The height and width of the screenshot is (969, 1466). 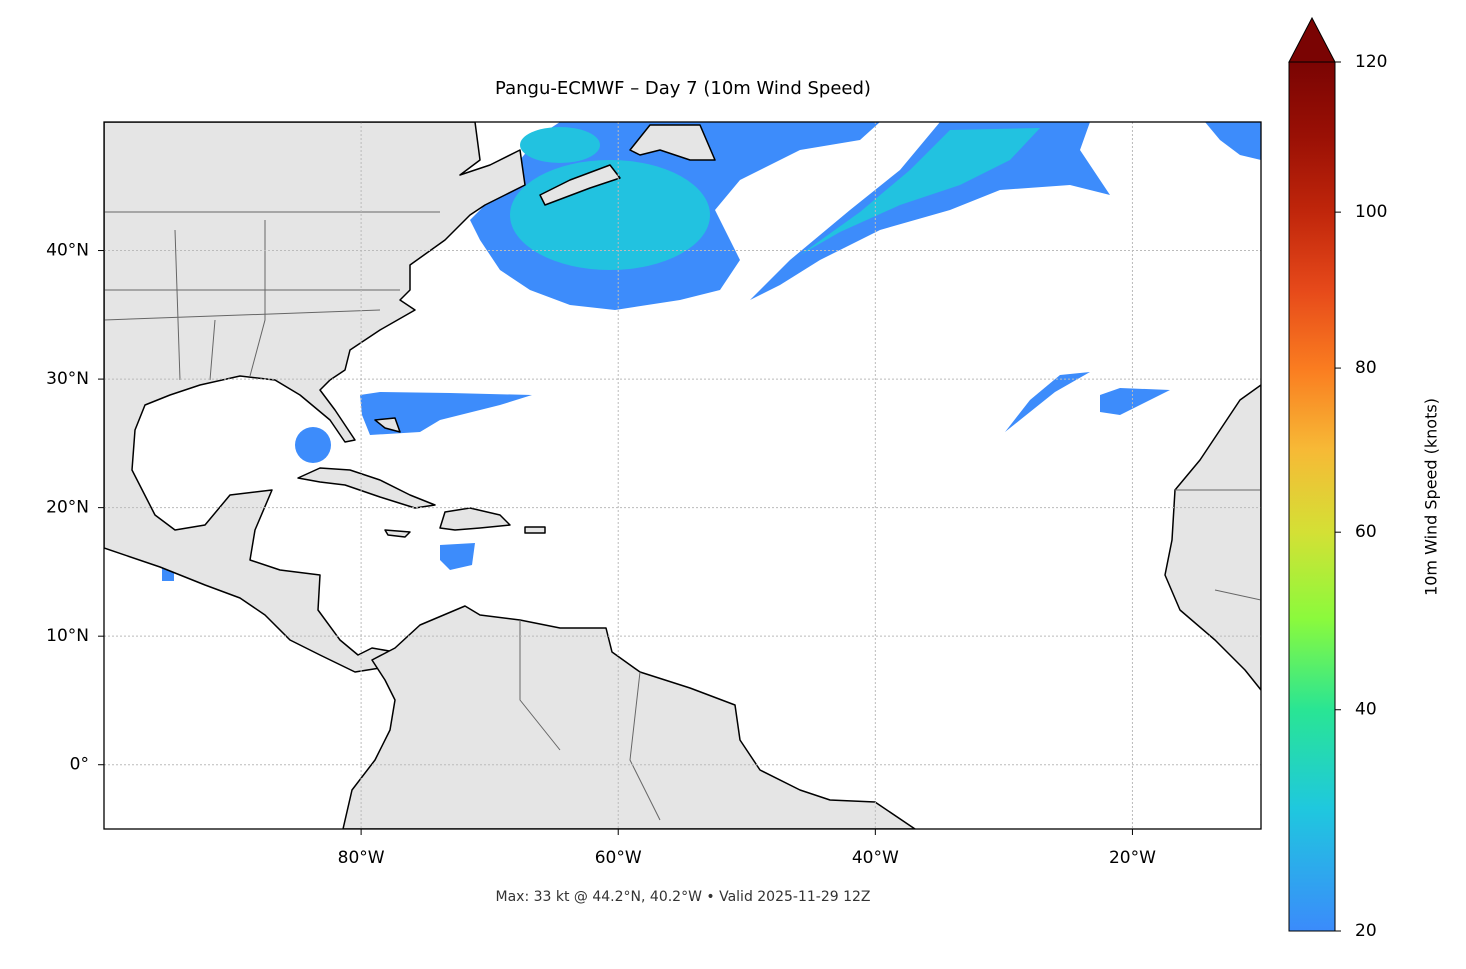 What do you see at coordinates (67, 636) in the screenshot?
I see `y-tick-label: 10°N` at bounding box center [67, 636].